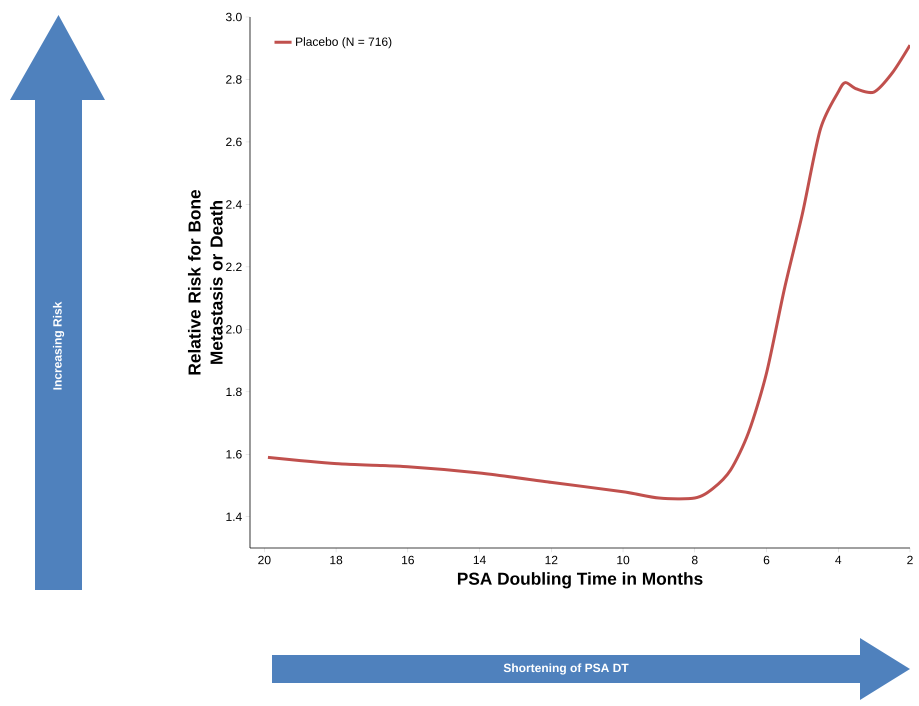  What do you see at coordinates (336, 560) in the screenshot?
I see `x-tick-label: 18` at bounding box center [336, 560].